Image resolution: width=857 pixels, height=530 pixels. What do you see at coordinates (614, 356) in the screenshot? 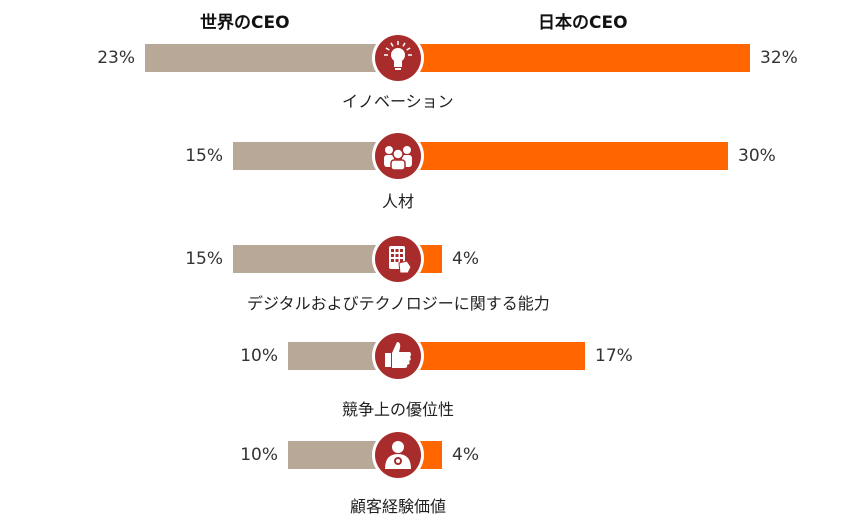
I see `value-label-japan-3: 17%` at bounding box center [614, 356].